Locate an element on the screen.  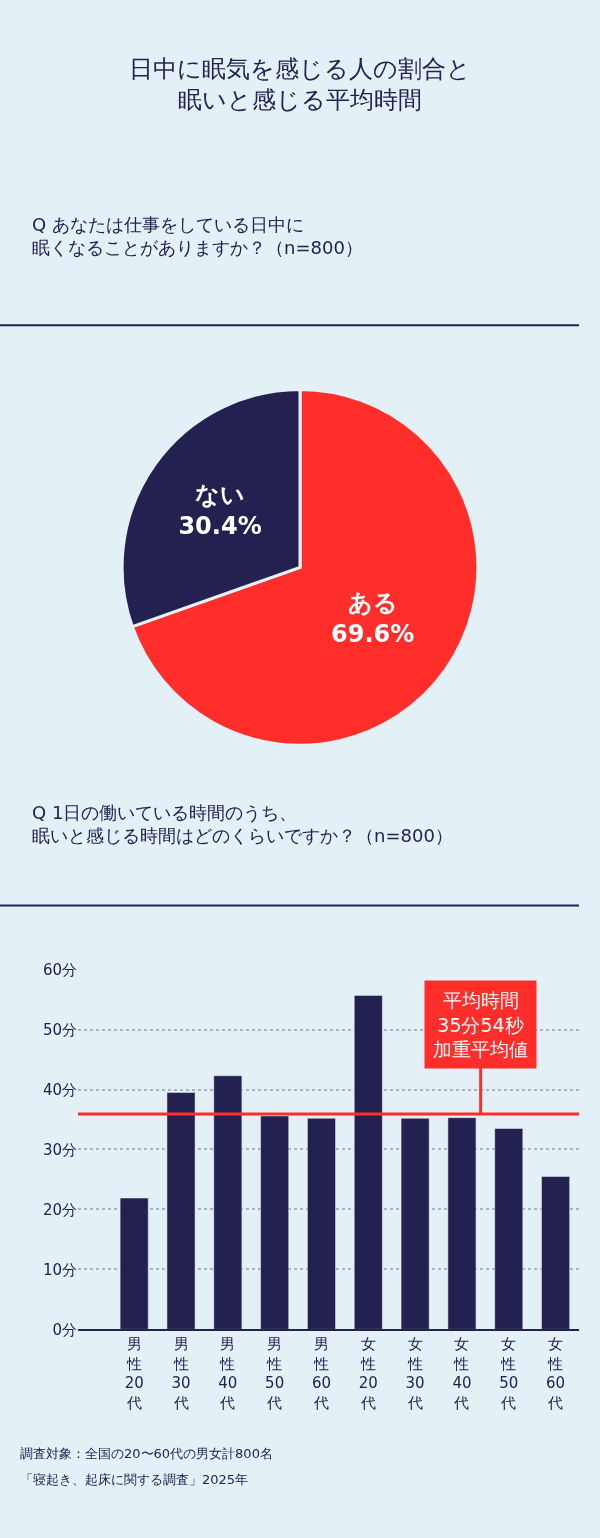
text: 調査対象：全国の20〜60代の男女計800名 is located at coordinates (146, 1453).